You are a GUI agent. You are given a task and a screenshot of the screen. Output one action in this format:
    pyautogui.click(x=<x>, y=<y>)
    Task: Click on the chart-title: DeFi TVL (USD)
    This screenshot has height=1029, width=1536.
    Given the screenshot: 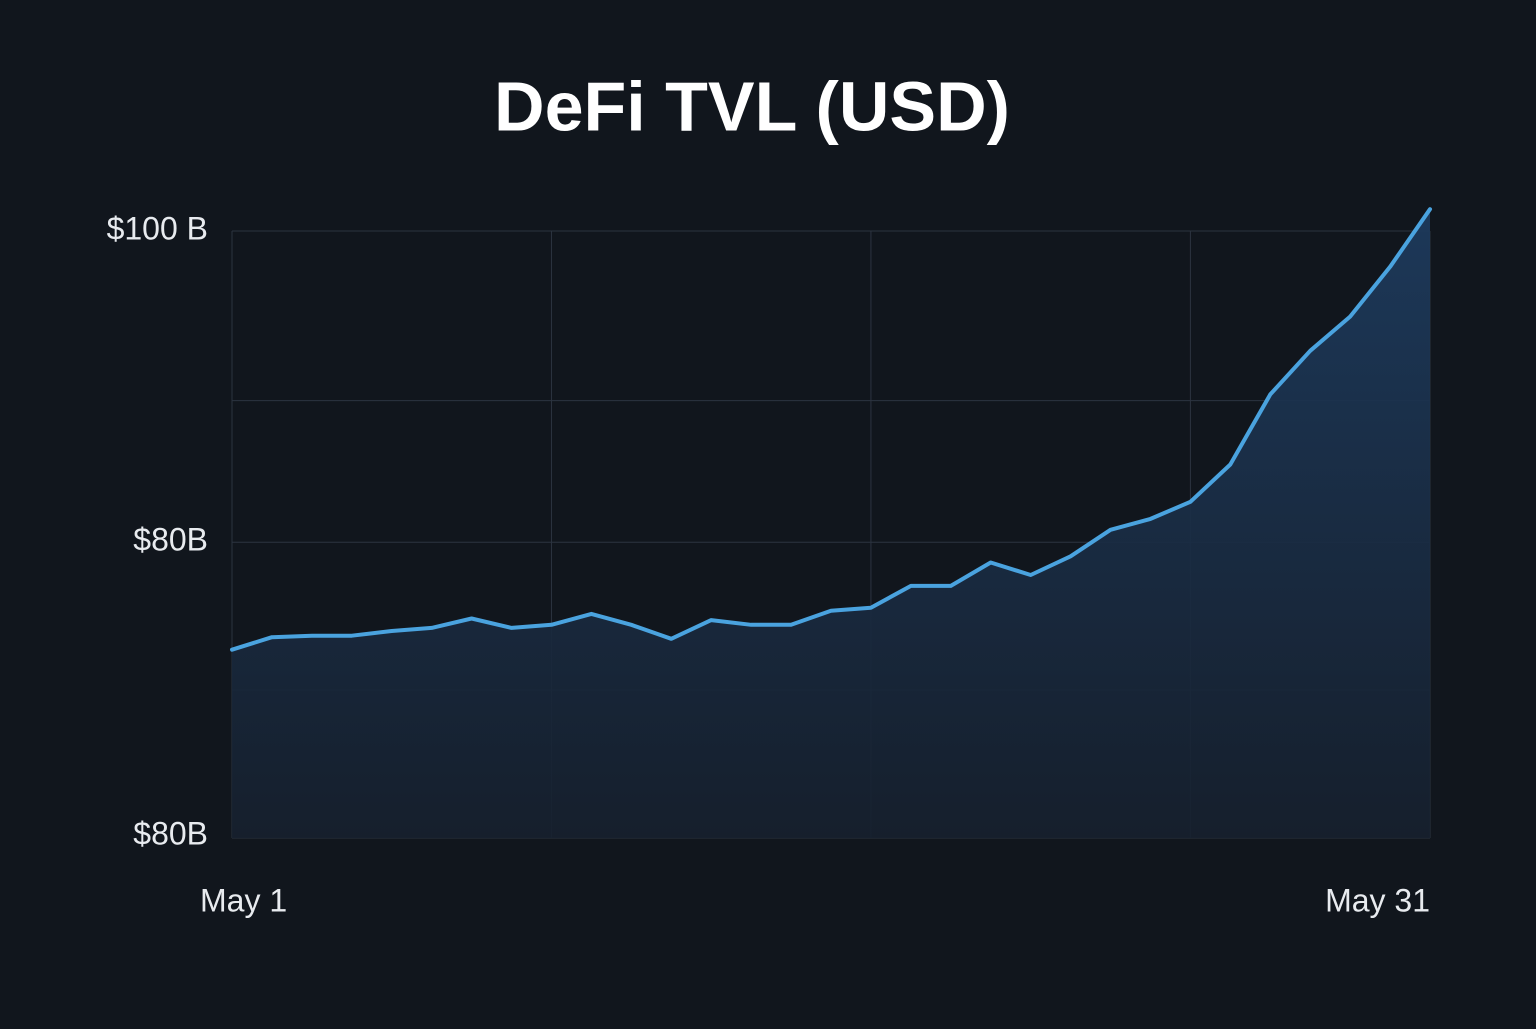 What is the action you would take?
    pyautogui.click(x=752, y=106)
    